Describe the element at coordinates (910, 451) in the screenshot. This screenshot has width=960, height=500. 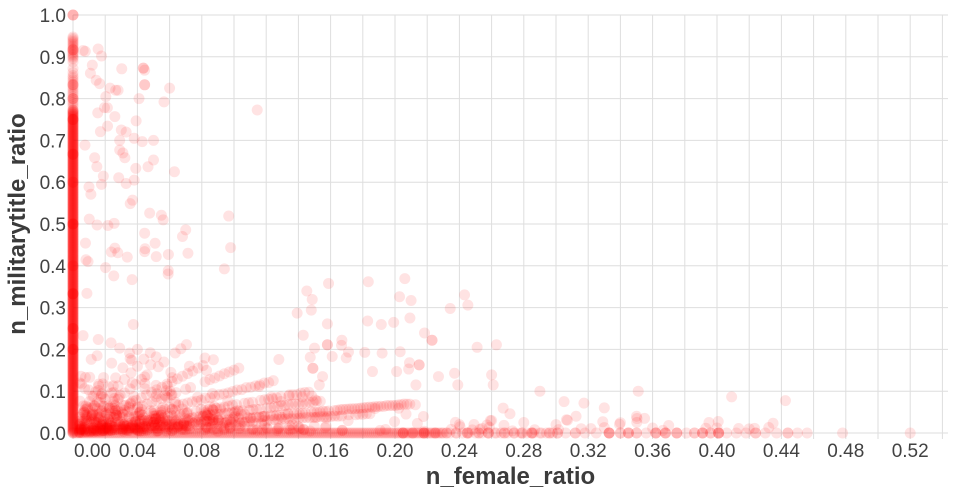
I see `x-tick-label: 0.52` at that location.